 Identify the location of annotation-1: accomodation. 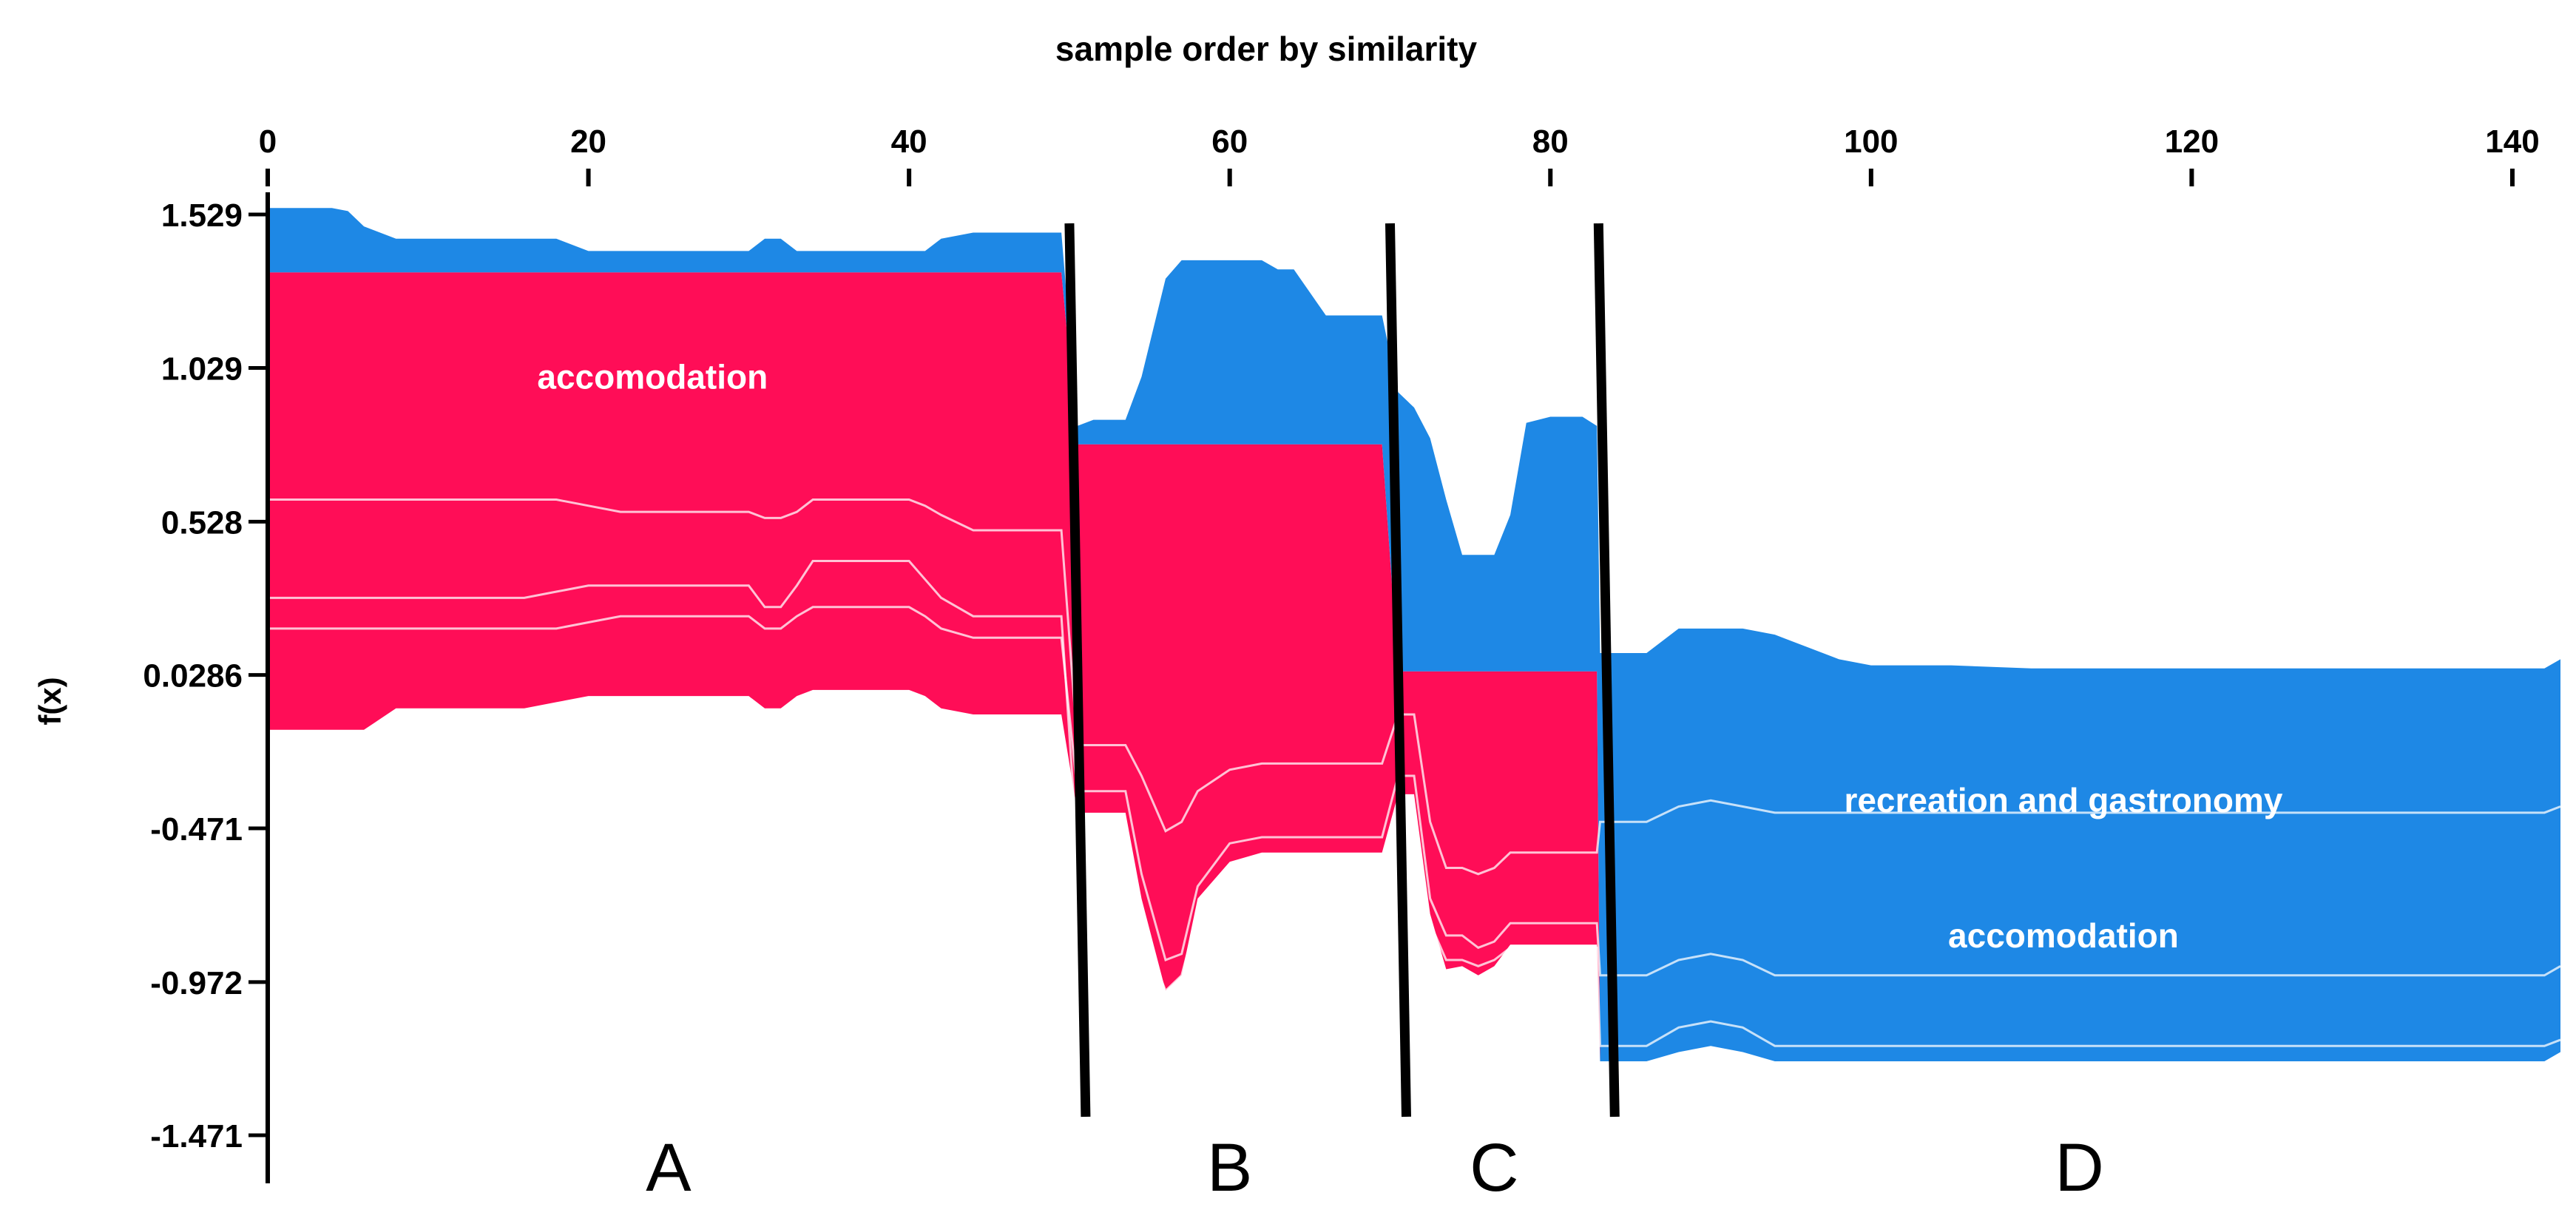
(652, 377).